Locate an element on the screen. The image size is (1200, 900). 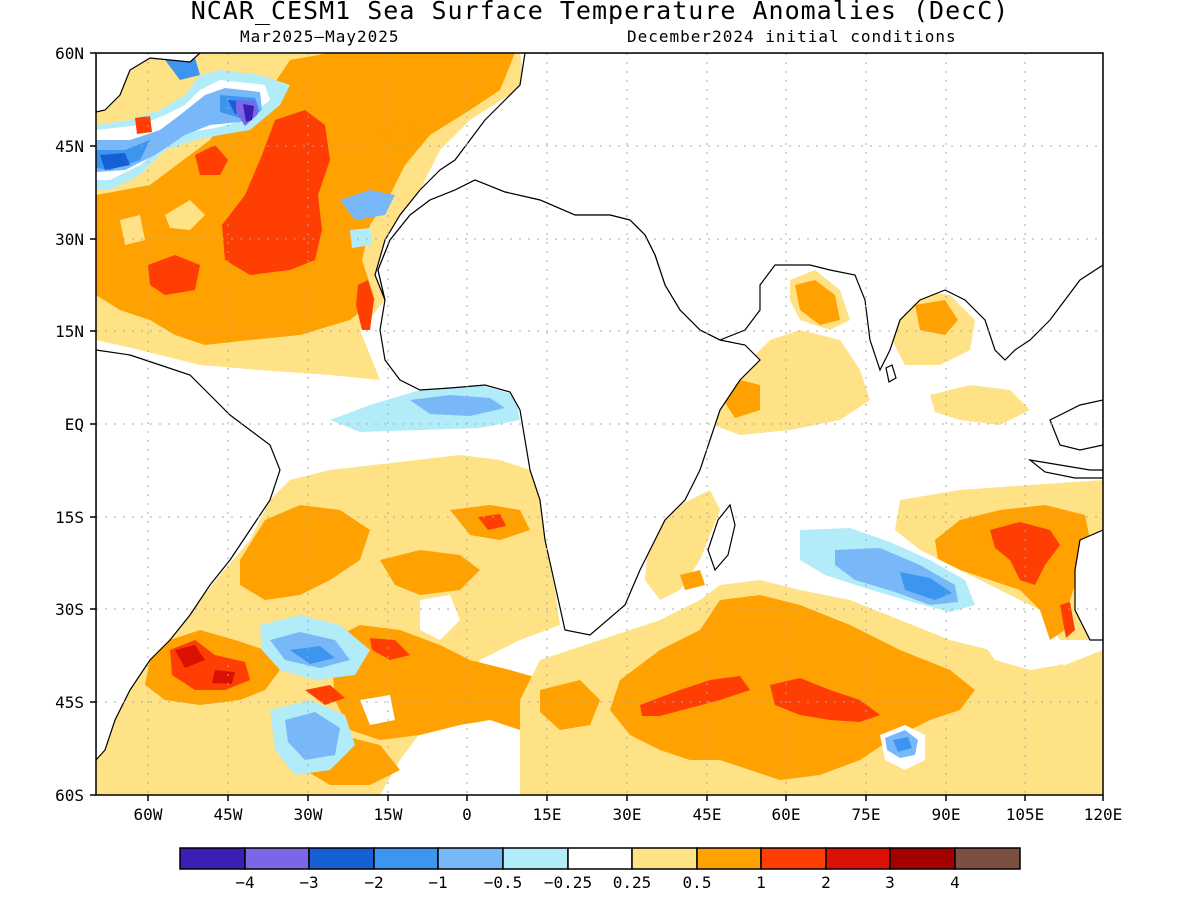
lon-label: 120E is located at coordinates (1103, 814).